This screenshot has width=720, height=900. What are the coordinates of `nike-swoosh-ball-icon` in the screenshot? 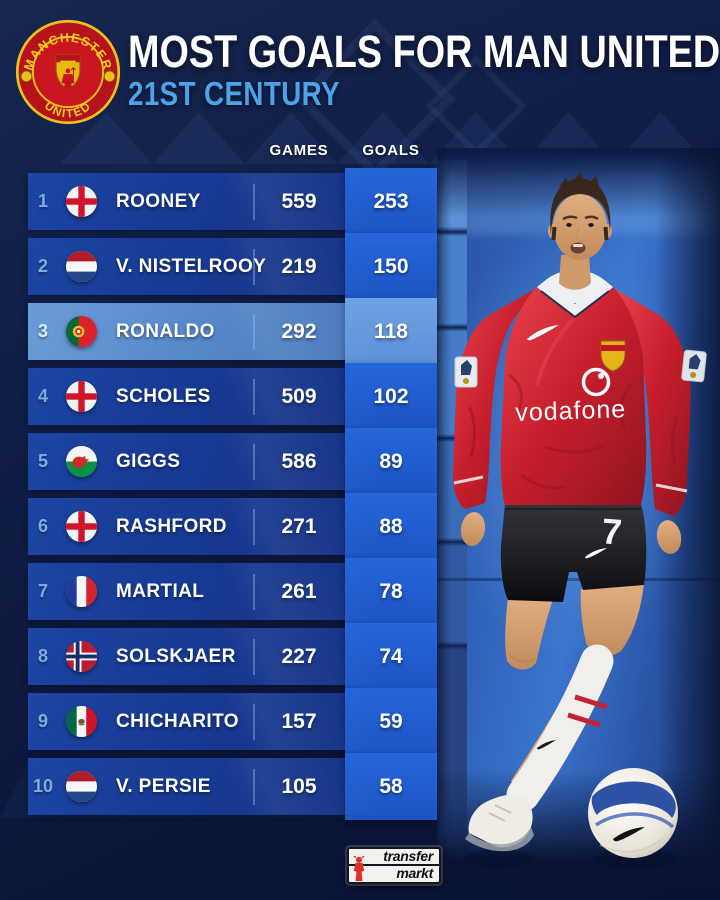 It's located at (629, 834).